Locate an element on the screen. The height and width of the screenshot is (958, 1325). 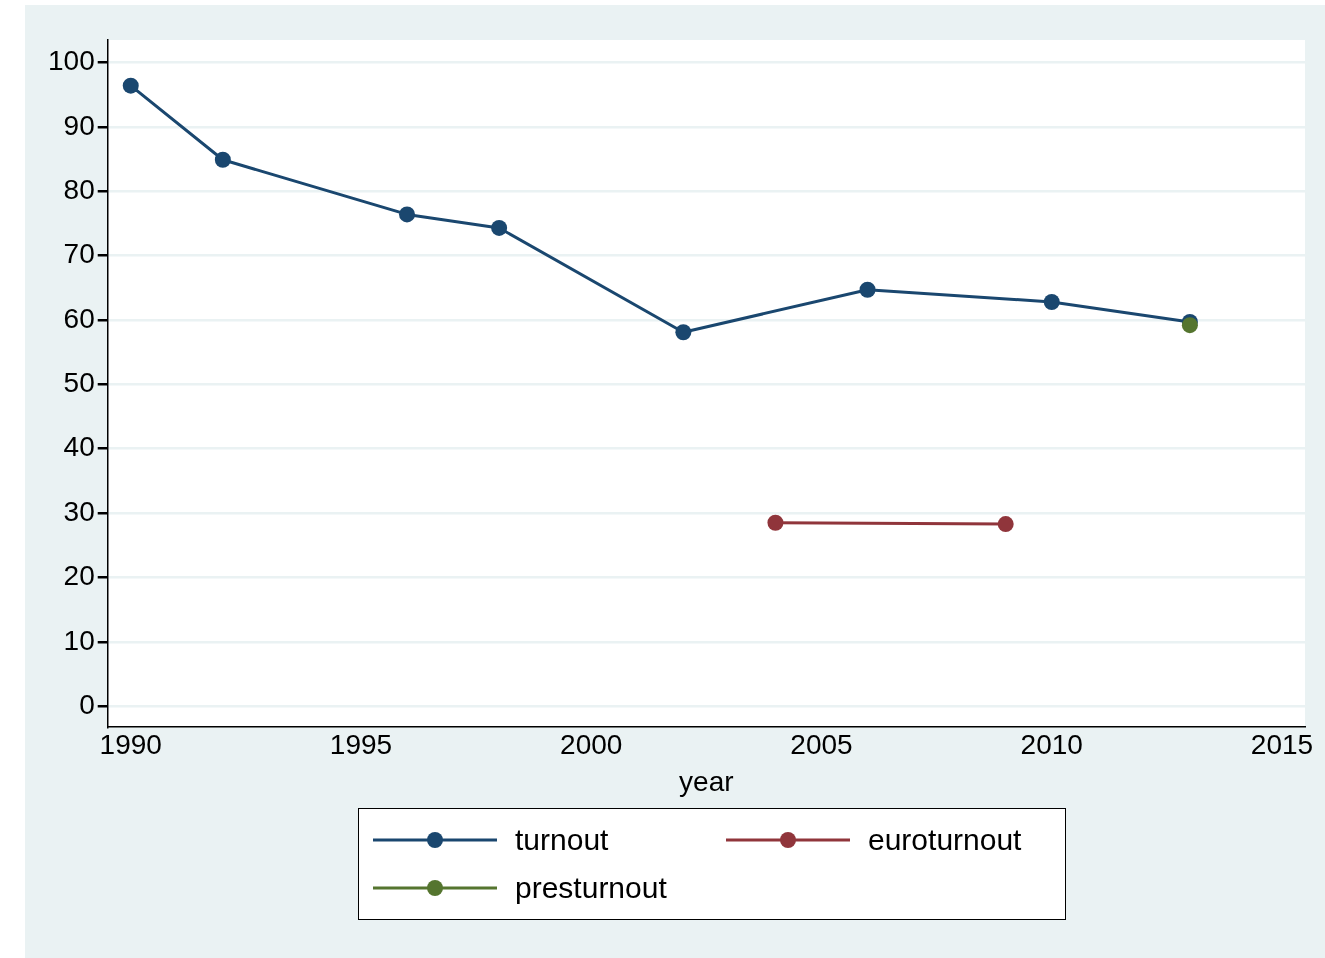
x-tick-label: 2005 is located at coordinates (821, 745).